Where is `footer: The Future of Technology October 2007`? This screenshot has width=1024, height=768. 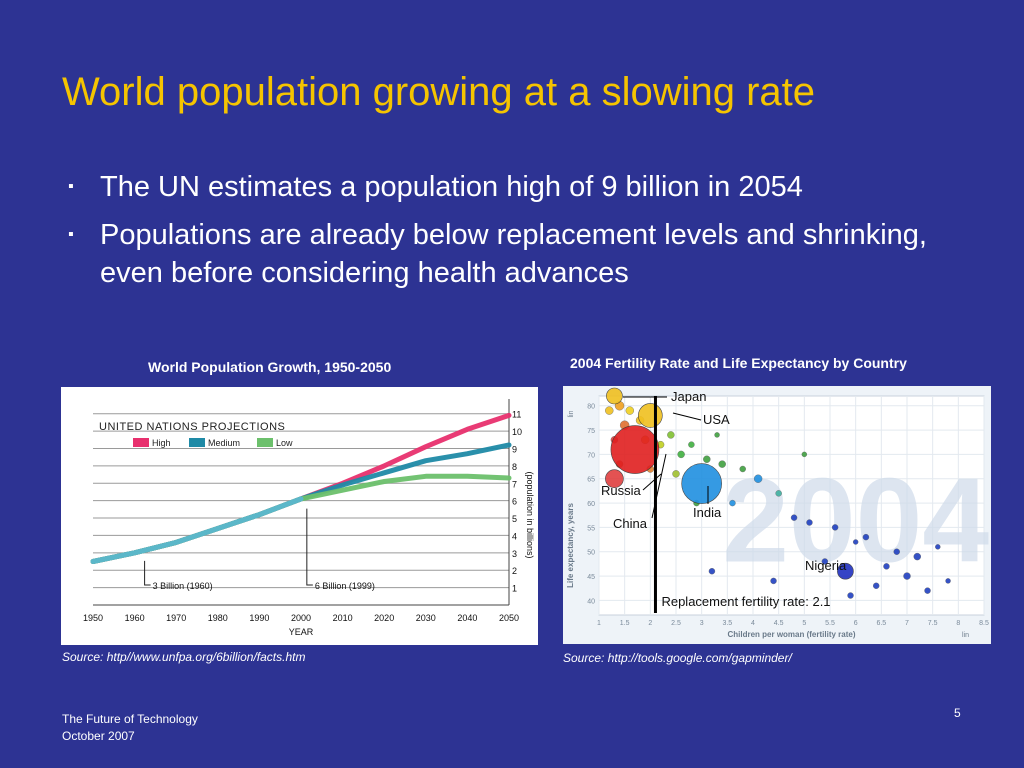
footer: The Future of Technology October 2007 is located at coordinates (130, 728).